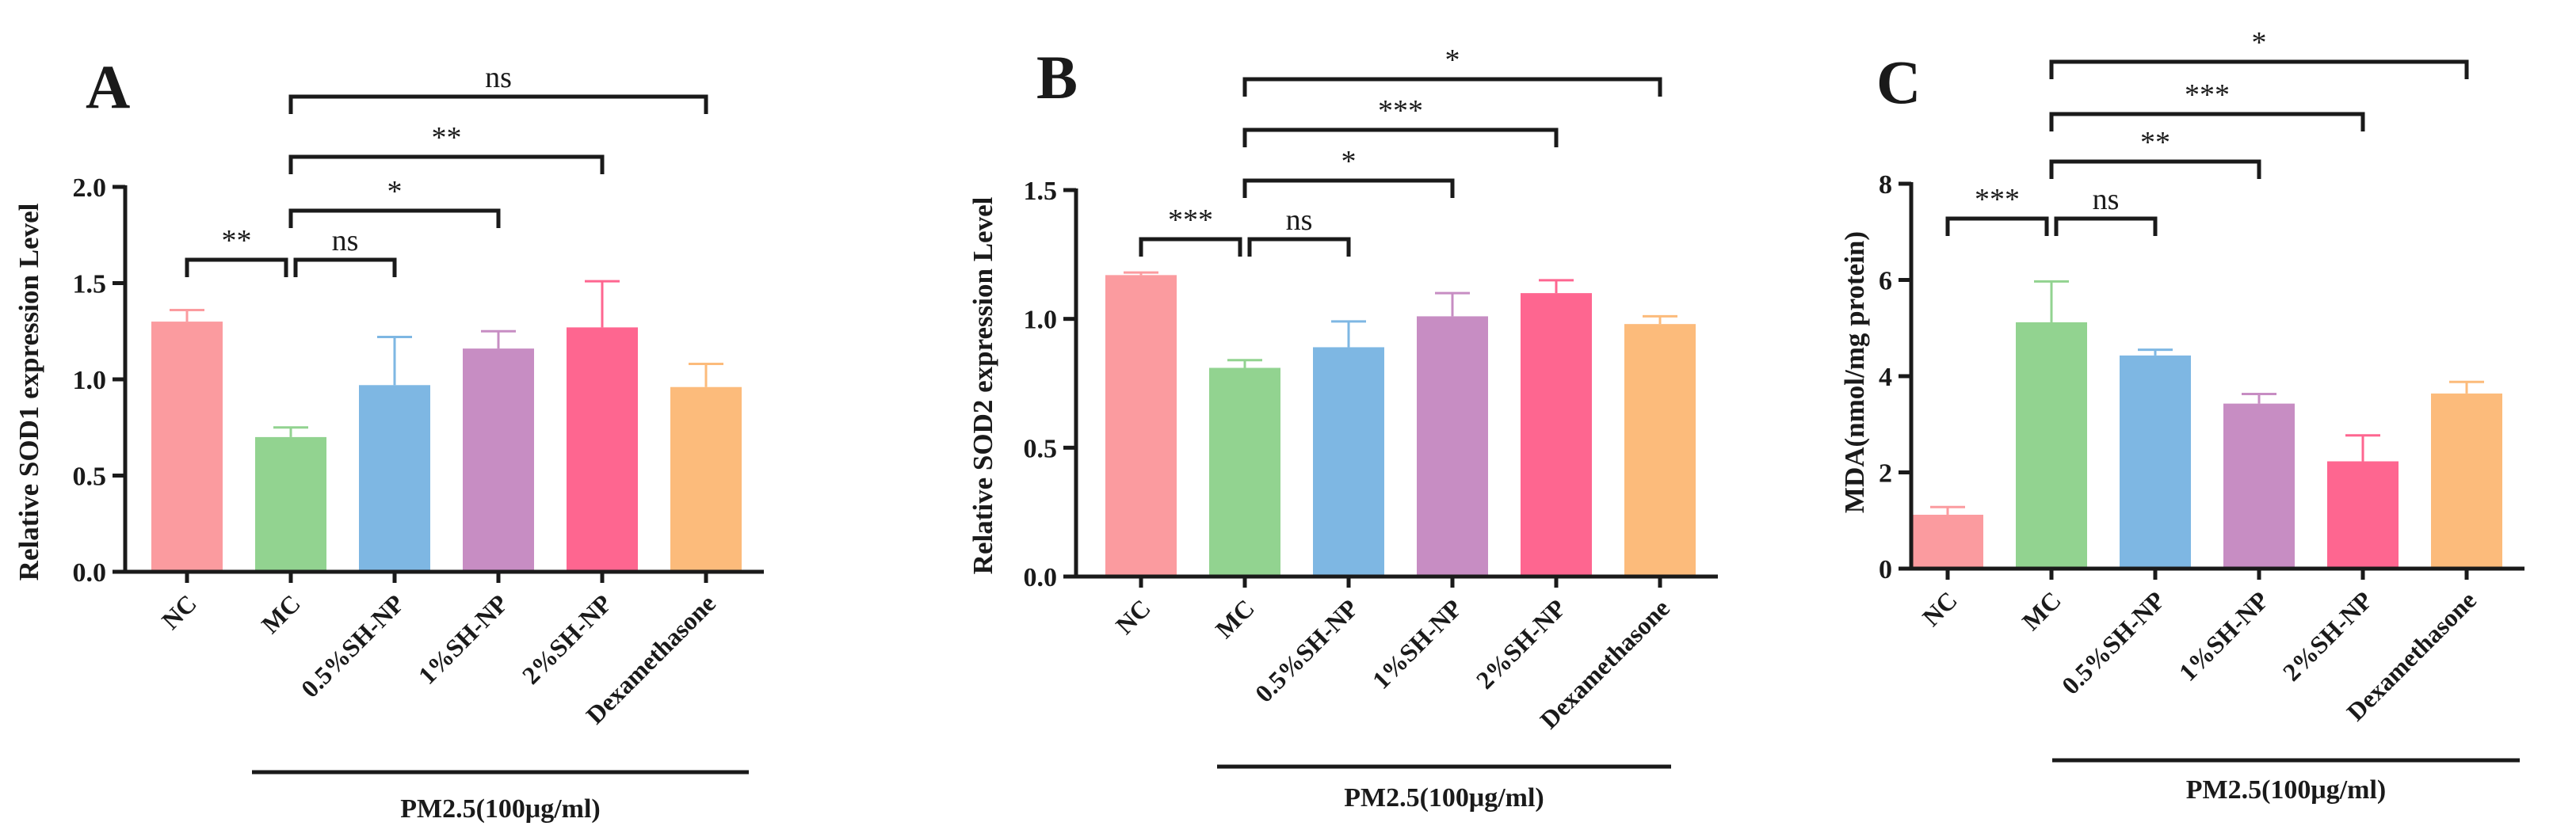  I want to click on panel-letter-a: A, so click(108, 86).